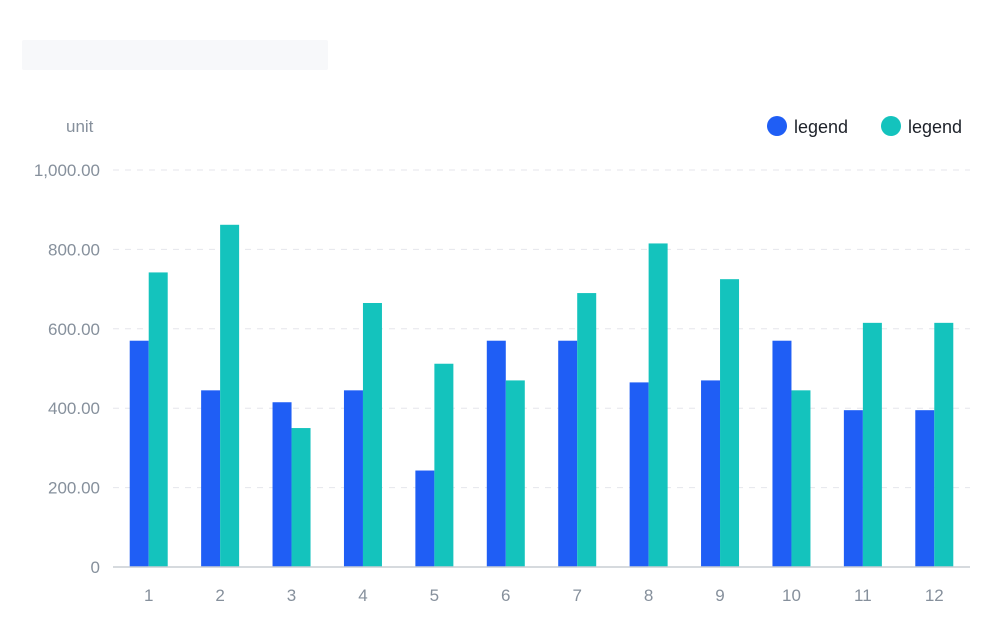  What do you see at coordinates (95, 567) in the screenshot?
I see `y-tick-label: 0` at bounding box center [95, 567].